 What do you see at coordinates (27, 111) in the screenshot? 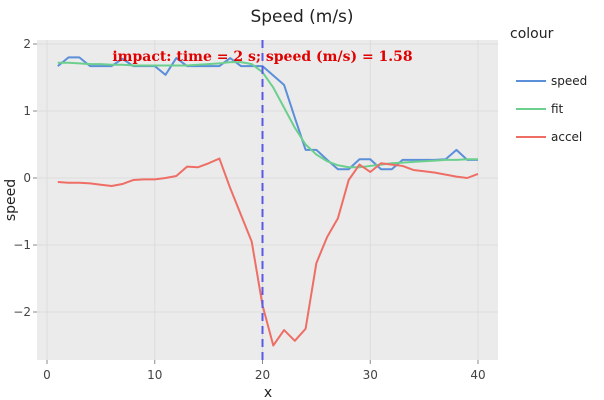
I see `y-tick-label: 1` at bounding box center [27, 111].